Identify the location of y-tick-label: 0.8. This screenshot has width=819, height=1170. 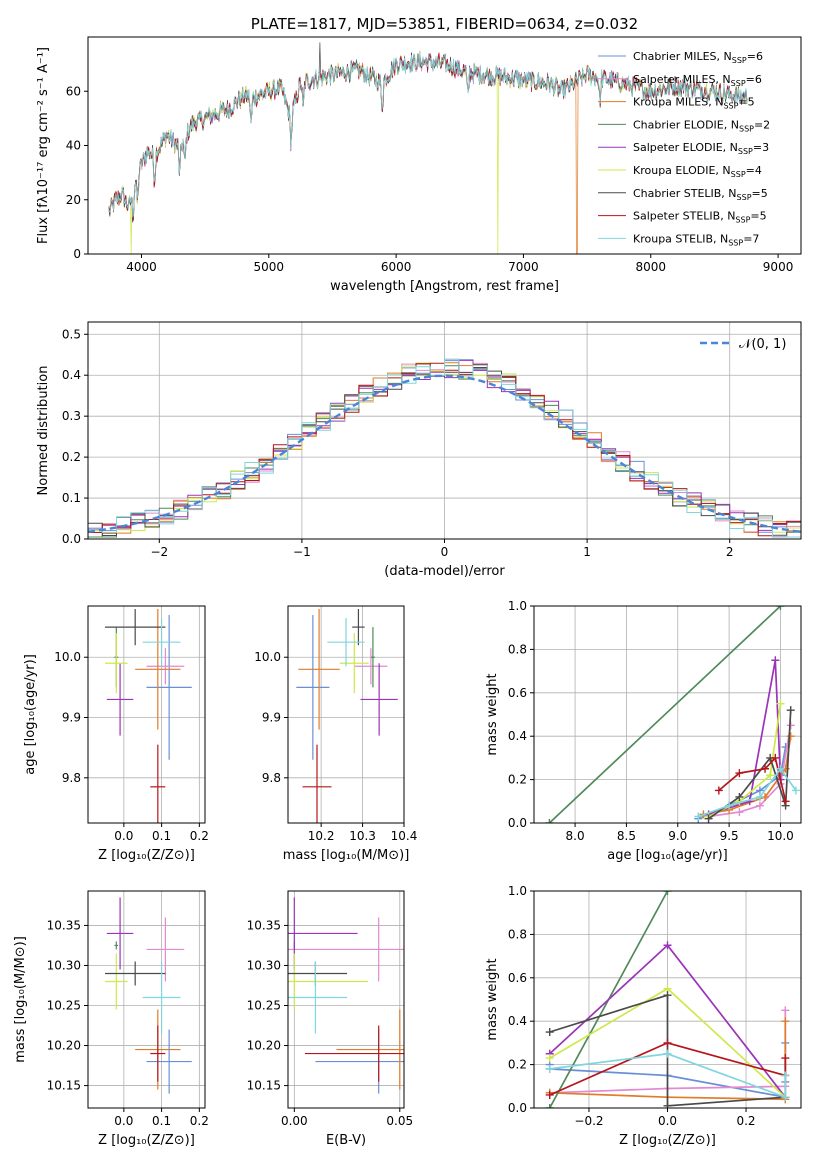
(517, 649).